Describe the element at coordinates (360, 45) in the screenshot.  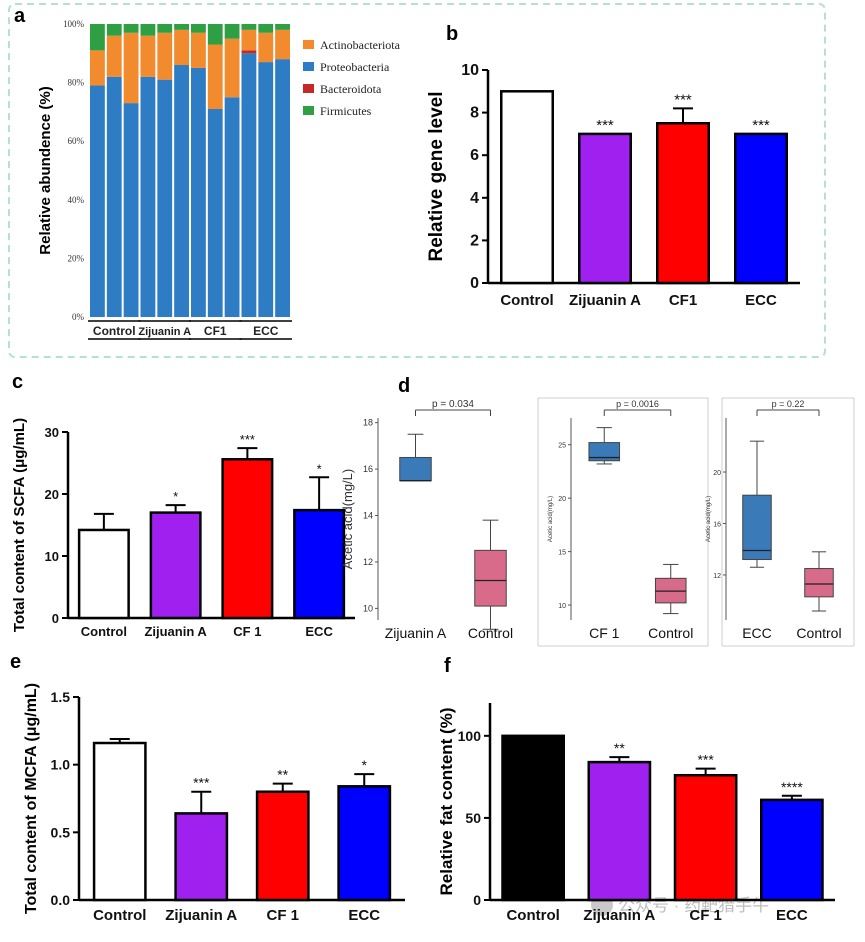
I see `a-legend-label: Actinobacteriota` at that location.